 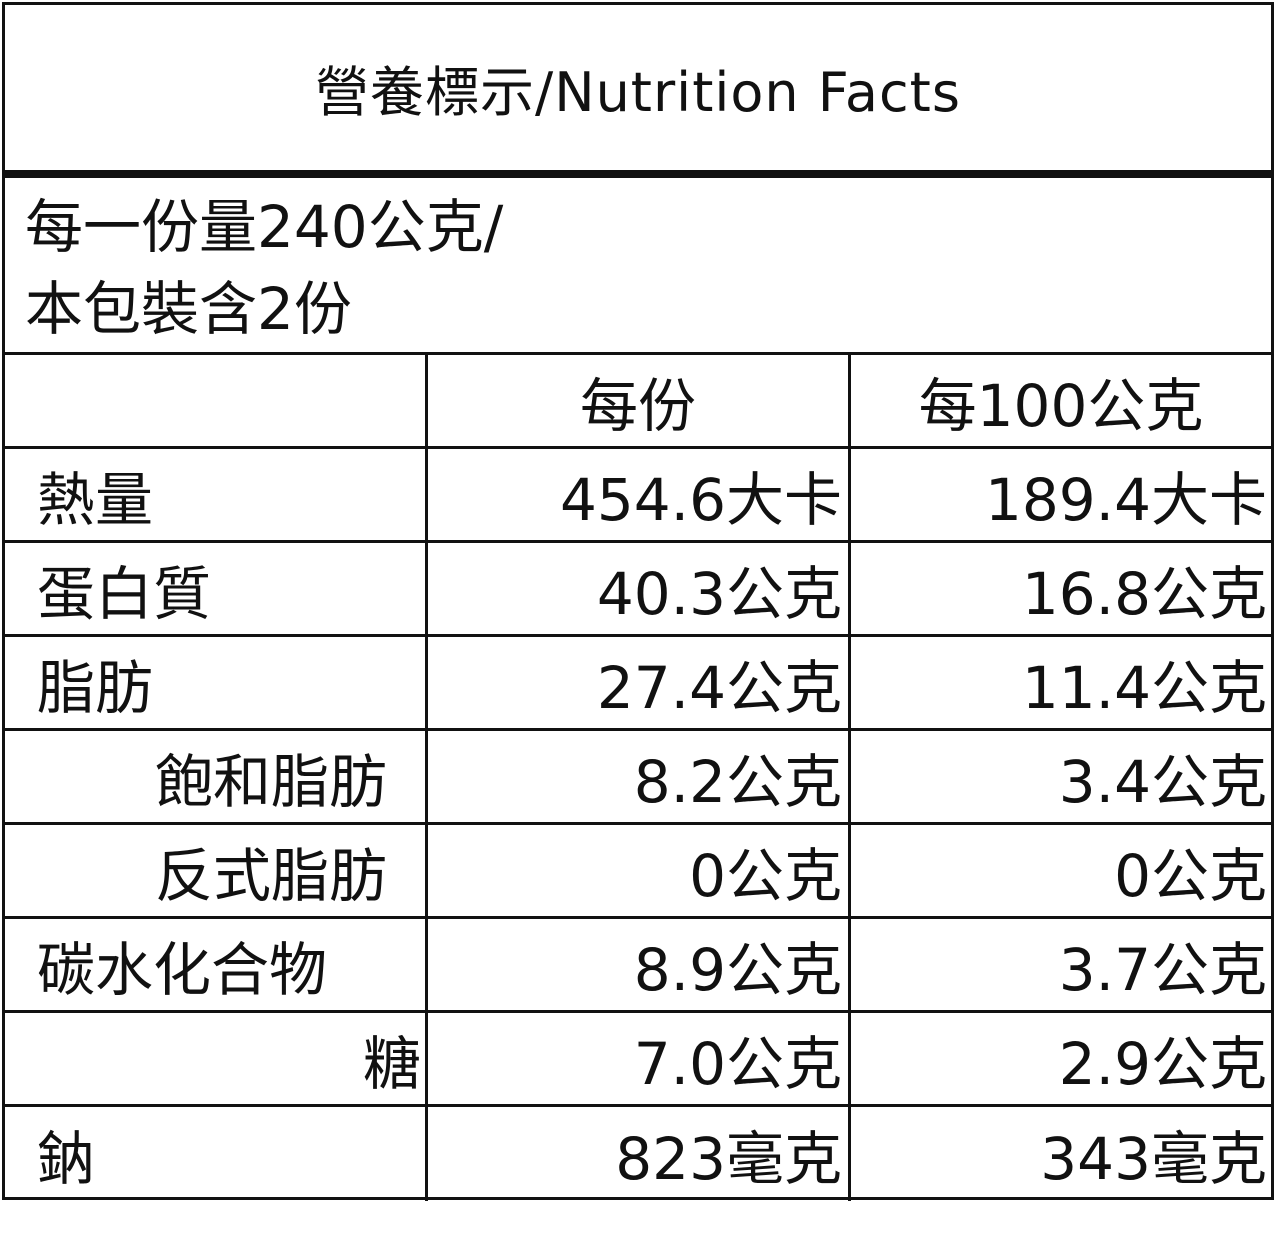 I want to click on per-100g-value: 2.9公克, so click(x=1162, y=1063).